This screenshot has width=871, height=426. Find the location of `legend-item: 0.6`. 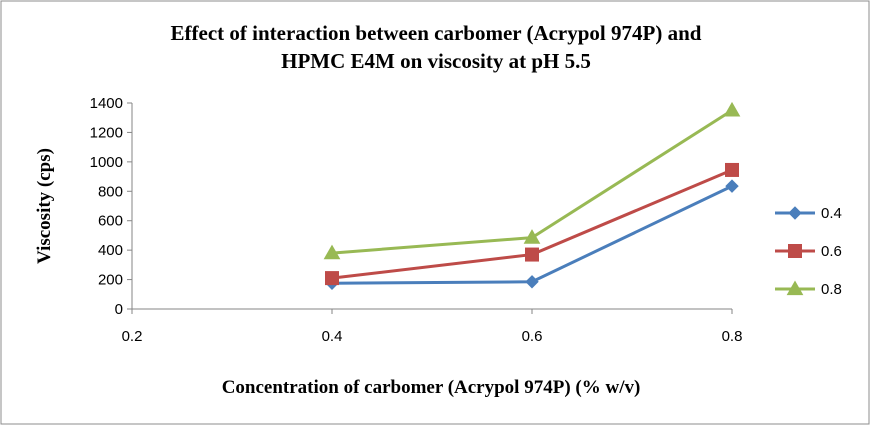

legend-item: 0.6 is located at coordinates (808, 251).